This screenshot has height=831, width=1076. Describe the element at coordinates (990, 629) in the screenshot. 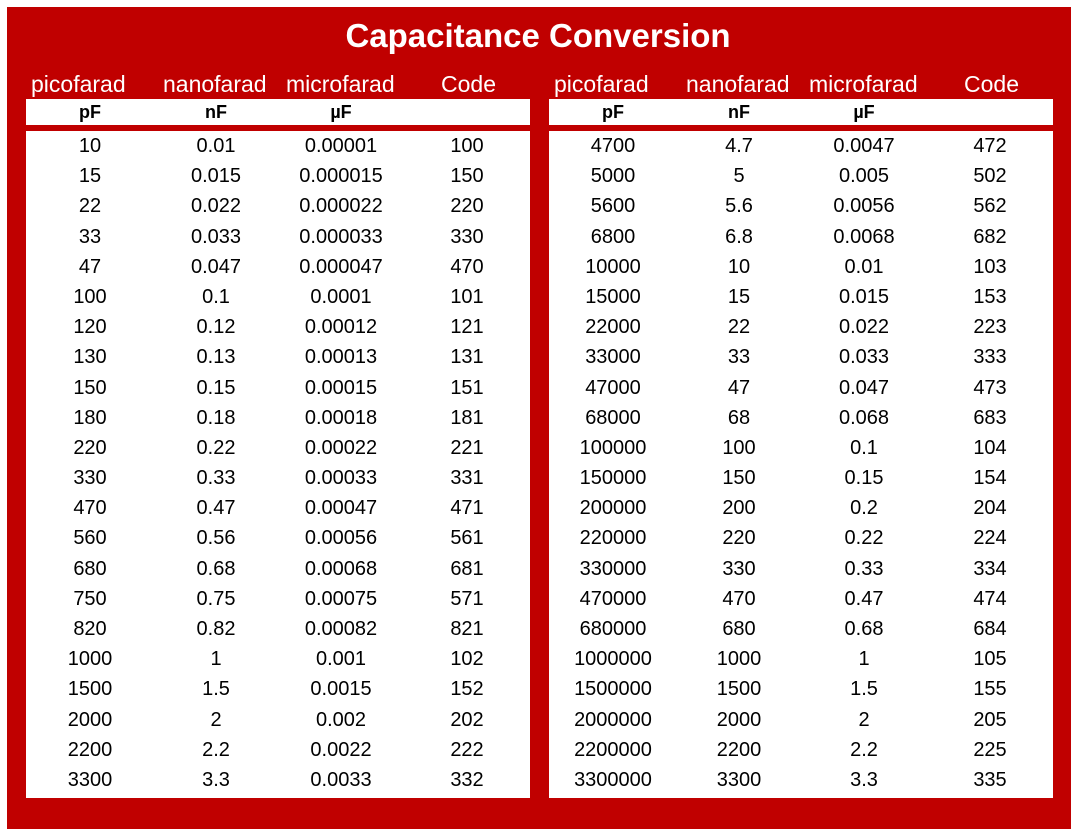

I see `code-cell: 684` at that location.